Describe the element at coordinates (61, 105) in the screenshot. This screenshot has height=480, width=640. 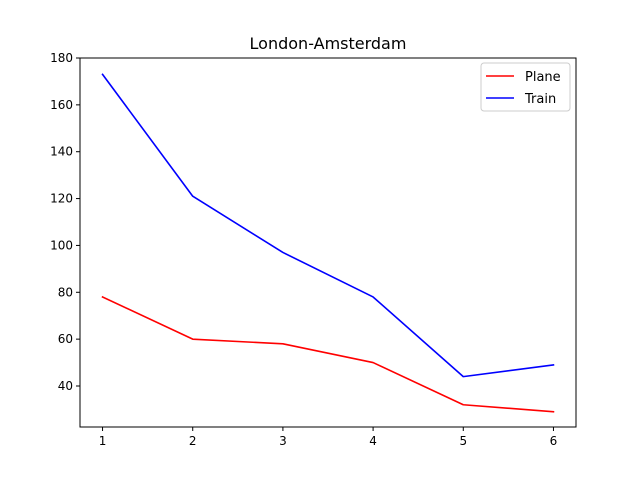
I see `y-tick-label: 160` at that location.